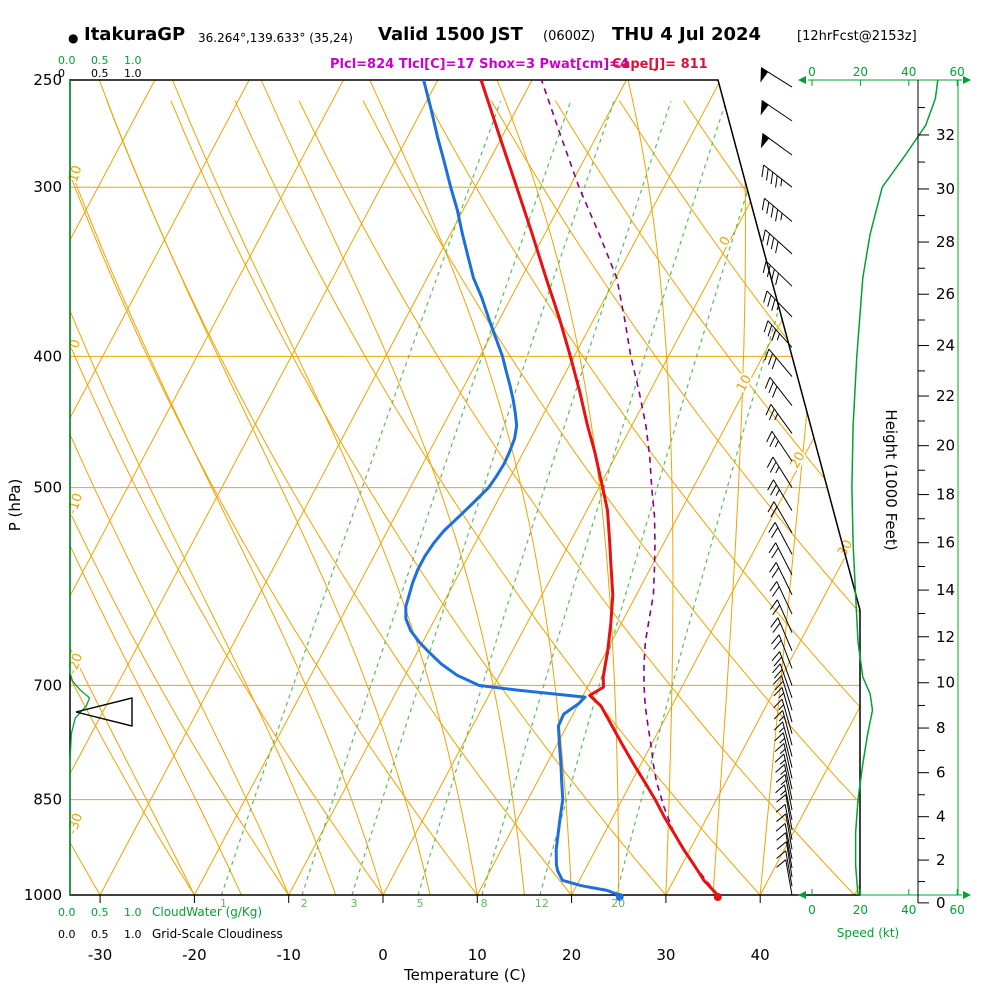  What do you see at coordinates (47, 80) in the screenshot?
I see `pressure-tick-label: 250` at bounding box center [47, 80].